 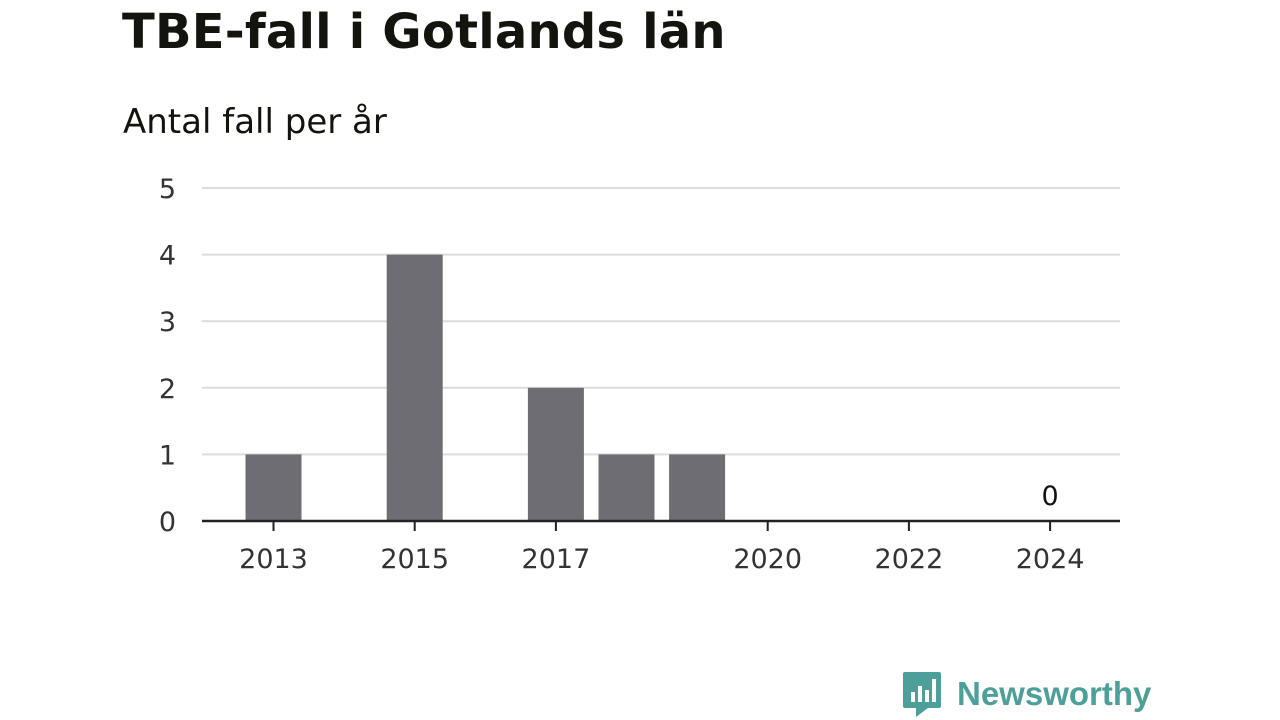 I want to click on newsworthy-logo: Newsworthy, so click(x=1026, y=694).